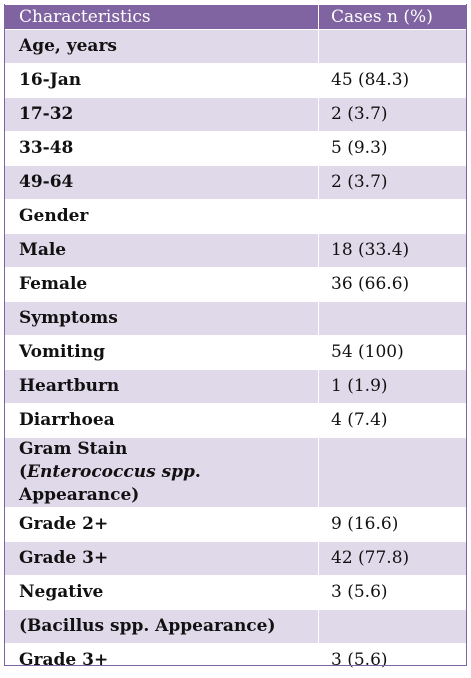 Image resolution: width=471 pixels, height=678 pixels. I want to click on row-label: Male, so click(161, 250).